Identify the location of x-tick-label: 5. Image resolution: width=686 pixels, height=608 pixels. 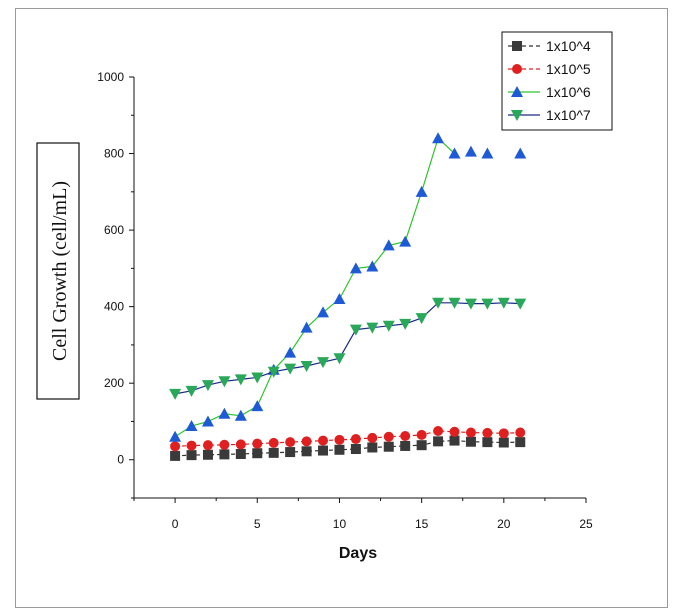
(257, 524).